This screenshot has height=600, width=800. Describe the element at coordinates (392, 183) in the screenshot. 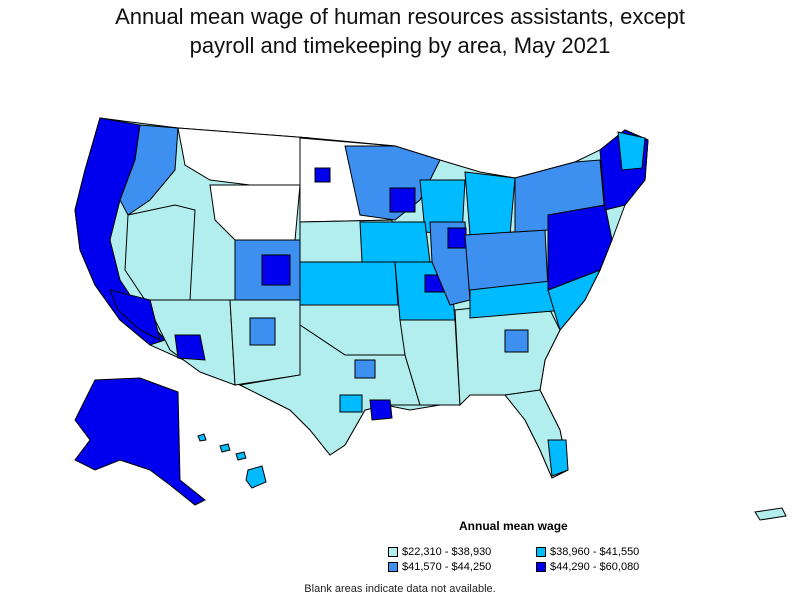

I see `region-minnesota` at that location.